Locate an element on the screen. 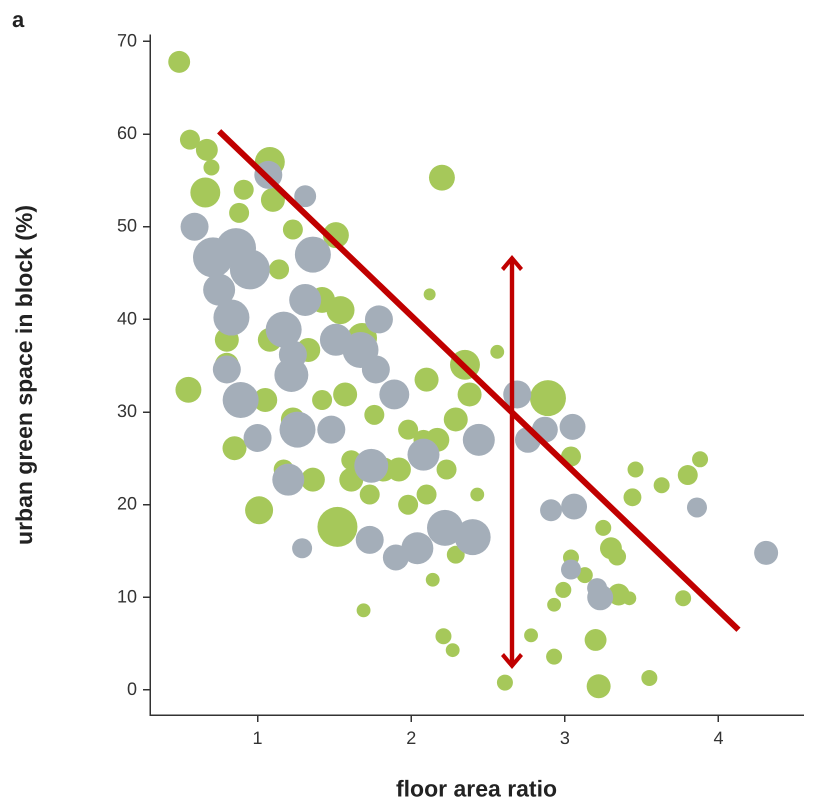 The width and height of the screenshot is (823, 810). y-tick-label: 30 is located at coordinates (126, 411).